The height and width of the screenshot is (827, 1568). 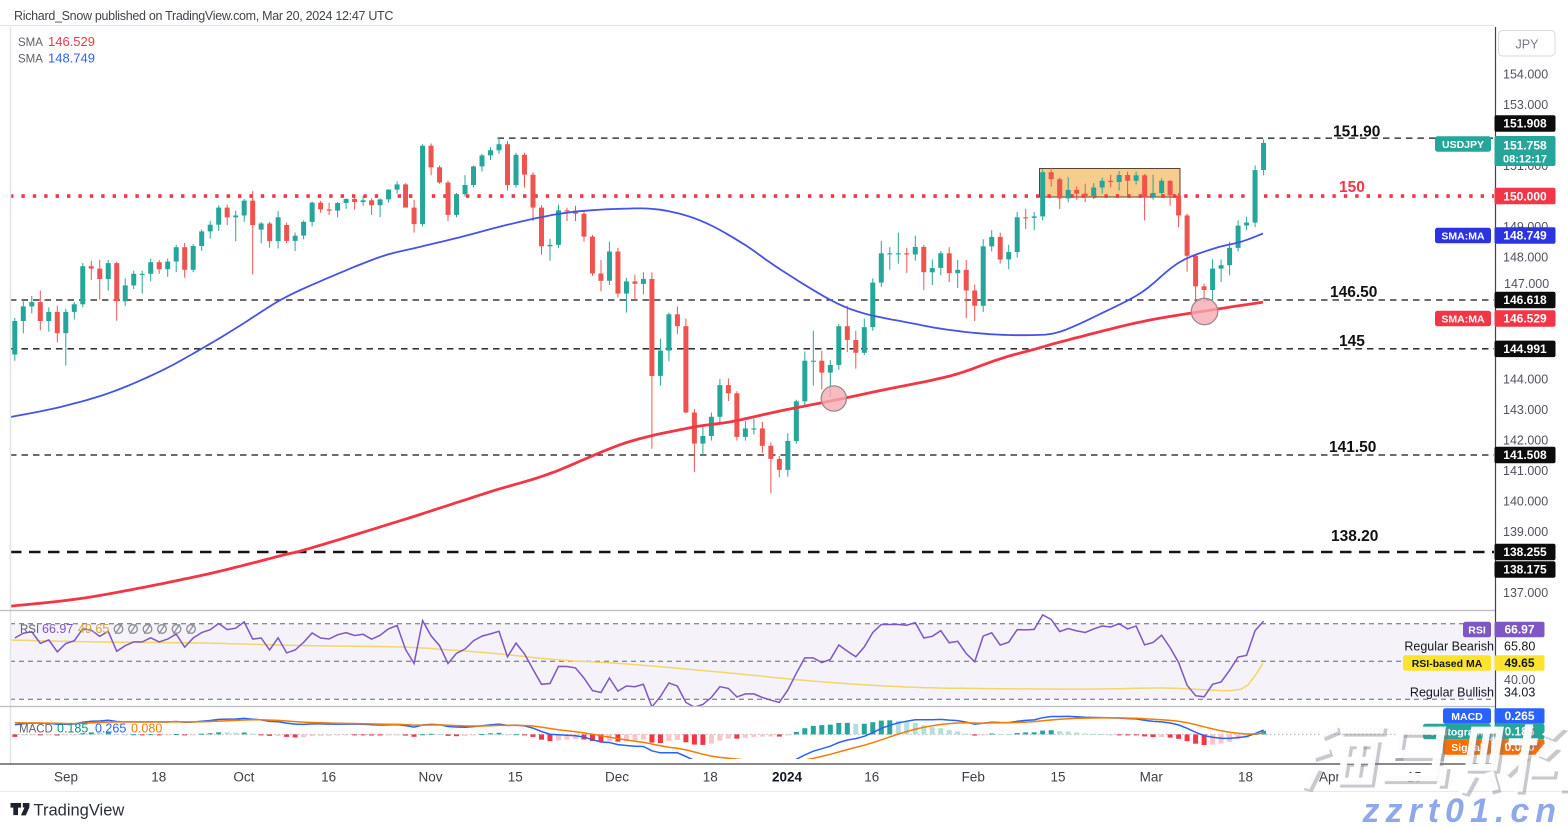 What do you see at coordinates (787, 777) in the screenshot?
I see `svg-text: 2024` at bounding box center [787, 777].